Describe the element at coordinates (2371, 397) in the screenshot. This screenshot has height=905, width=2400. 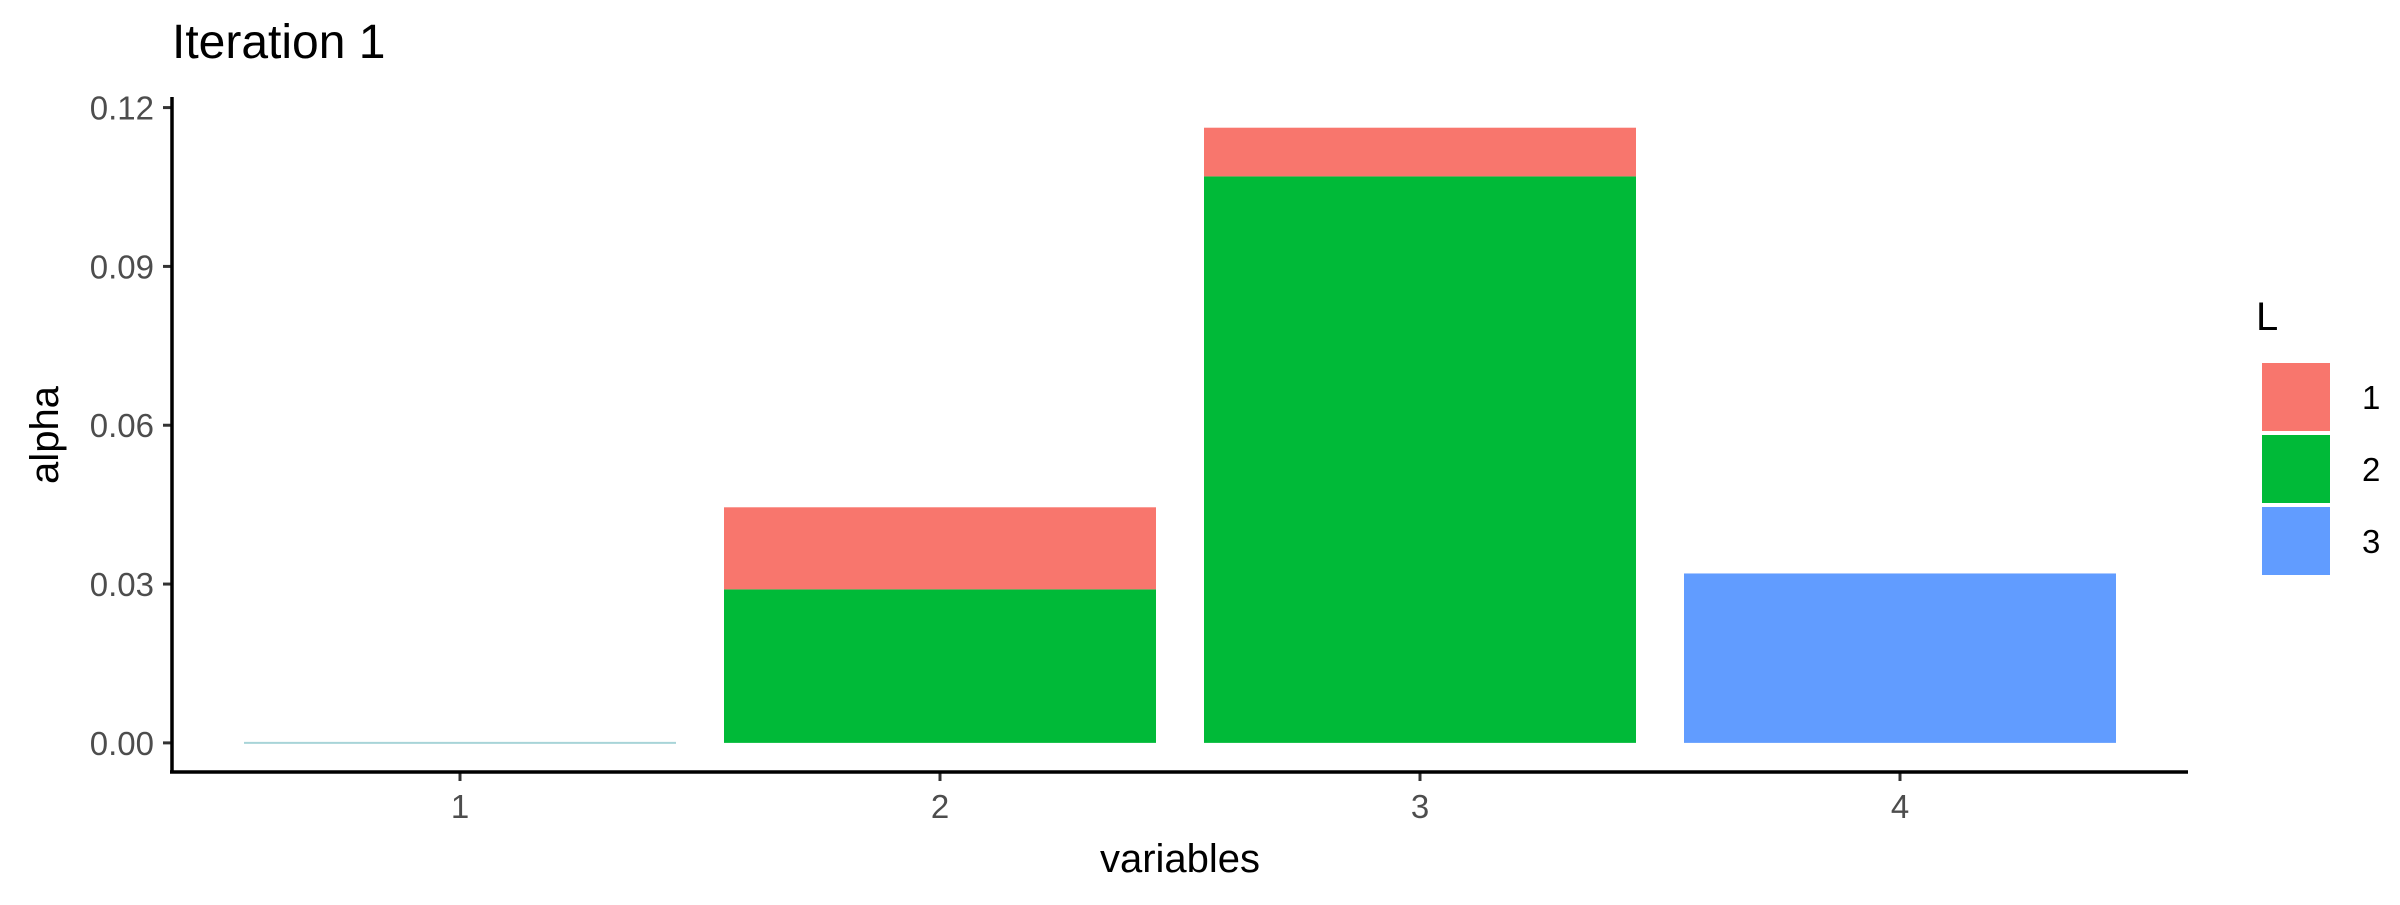
I see `legend-label-1: 1` at that location.